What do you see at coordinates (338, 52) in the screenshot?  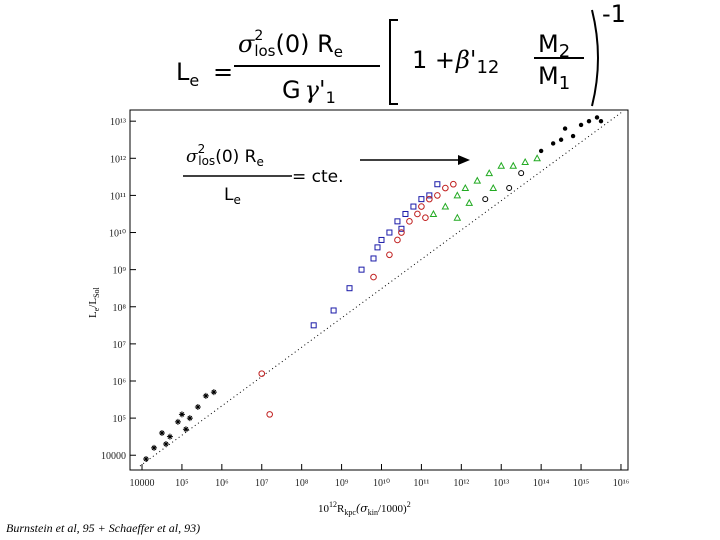 I see `num-rest-sub: e` at bounding box center [338, 52].